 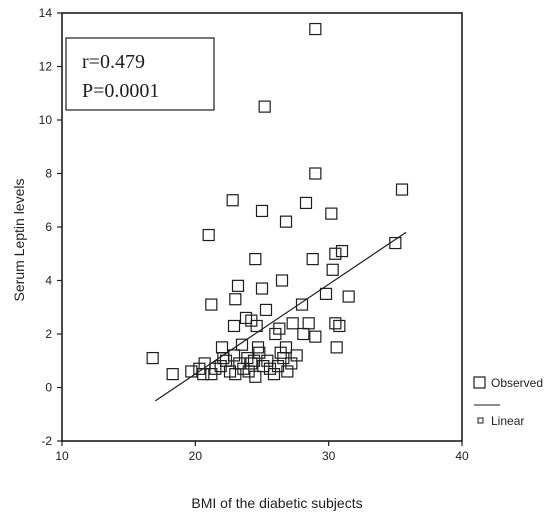 What do you see at coordinates (508, 402) in the screenshot?
I see `legend: Observed Linear` at bounding box center [508, 402].